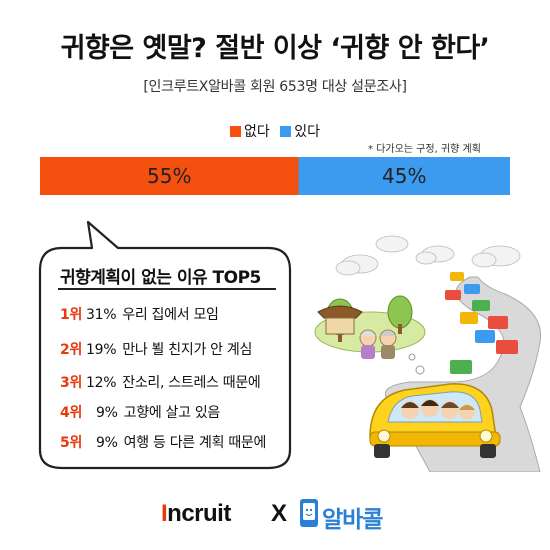 The width and height of the screenshot is (550, 550). Describe the element at coordinates (71, 350) in the screenshot. I see `reason-rank: 2위` at that location.